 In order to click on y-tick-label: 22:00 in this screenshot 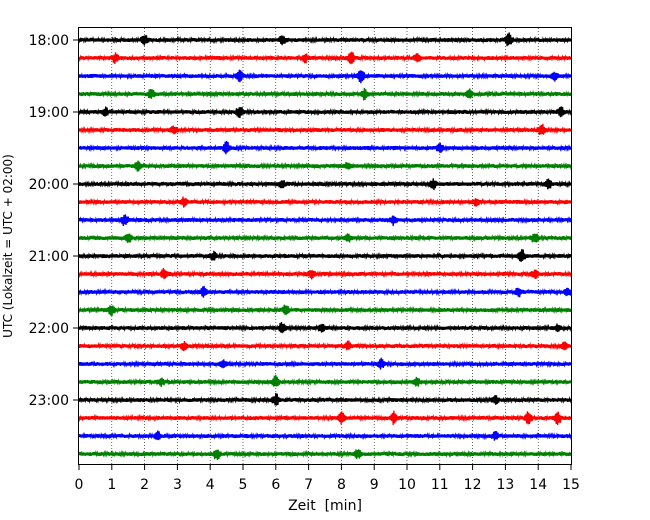, I will do `click(49, 329)`.